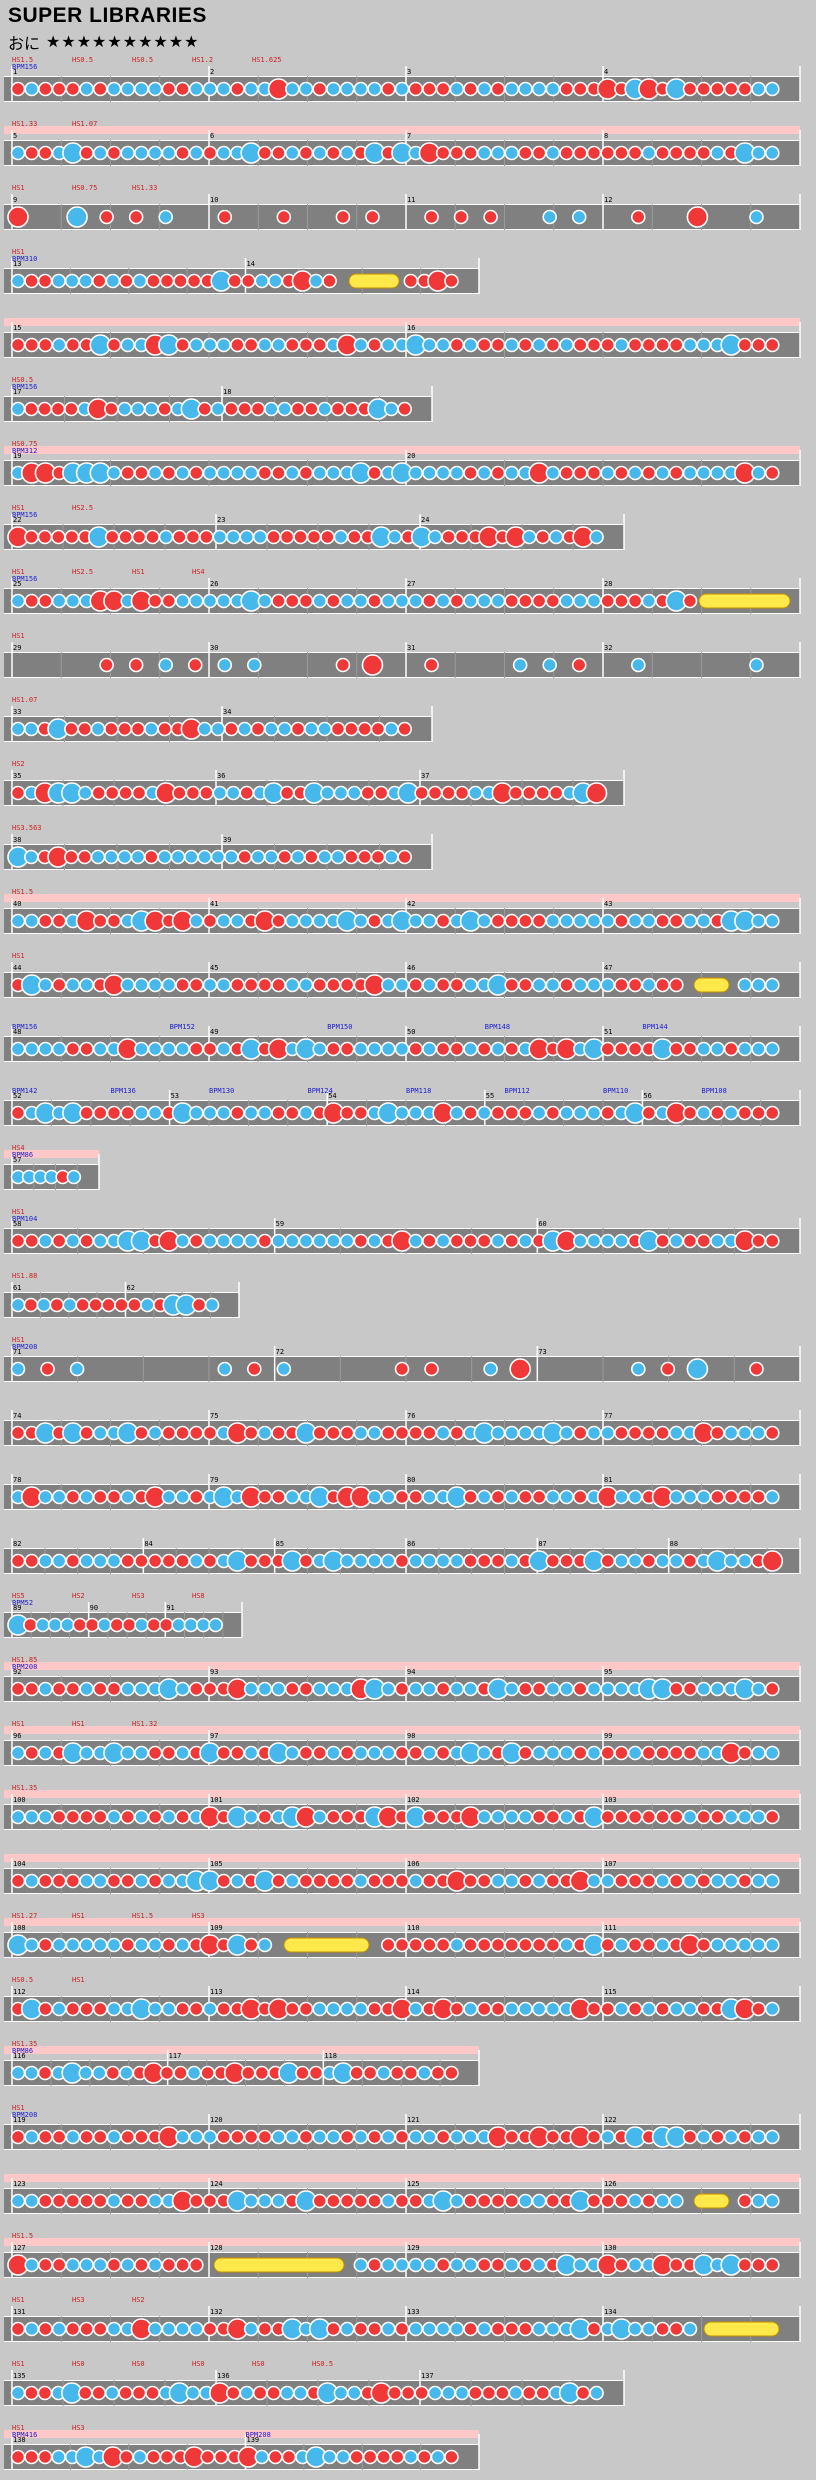 Image resolution: width=816 pixels, height=2480 pixels. What do you see at coordinates (84, 124) in the screenshot?
I see `scroll-speed-label: HS1.07` at bounding box center [84, 124].